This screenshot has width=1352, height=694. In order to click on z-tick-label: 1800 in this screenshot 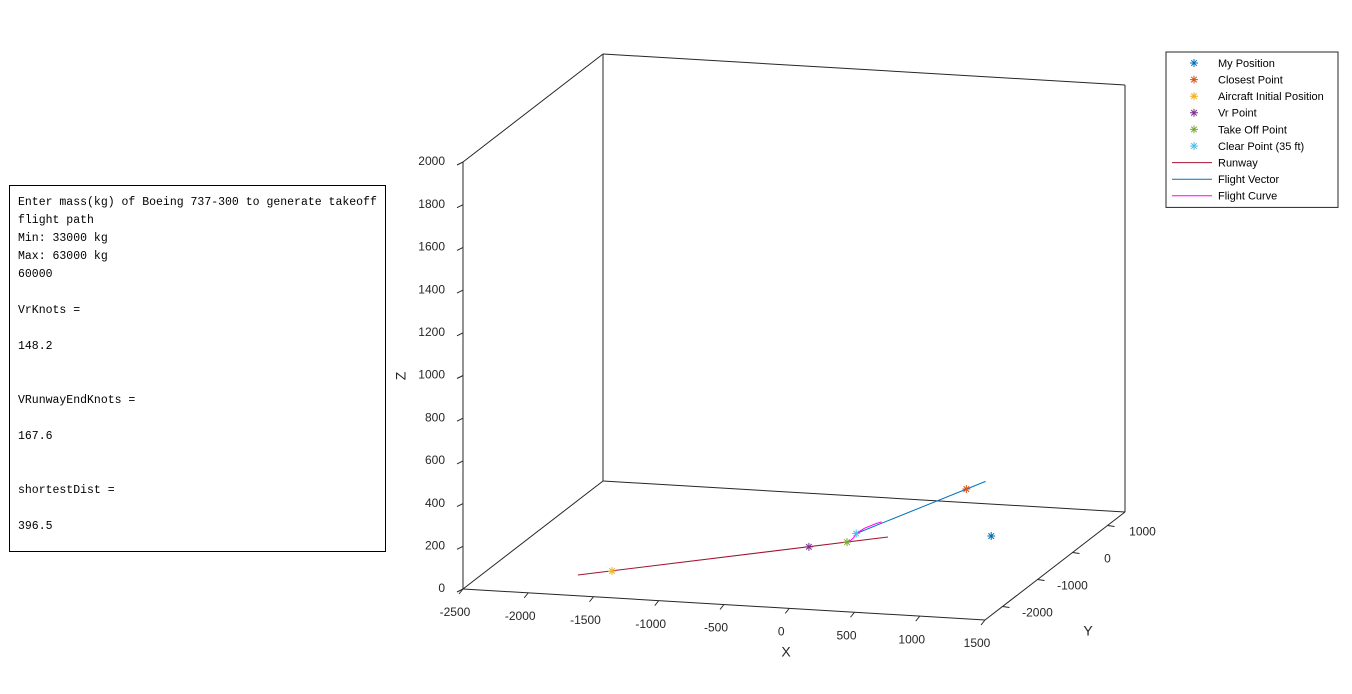, I will do `click(431, 204)`.